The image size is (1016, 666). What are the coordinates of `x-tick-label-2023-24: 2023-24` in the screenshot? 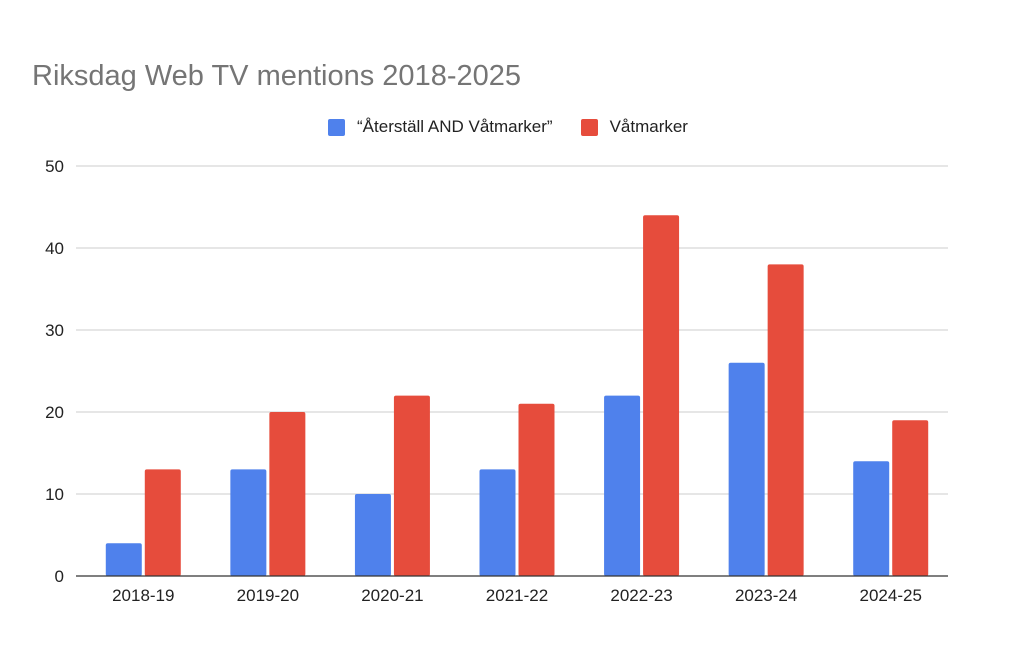 It's located at (766, 595).